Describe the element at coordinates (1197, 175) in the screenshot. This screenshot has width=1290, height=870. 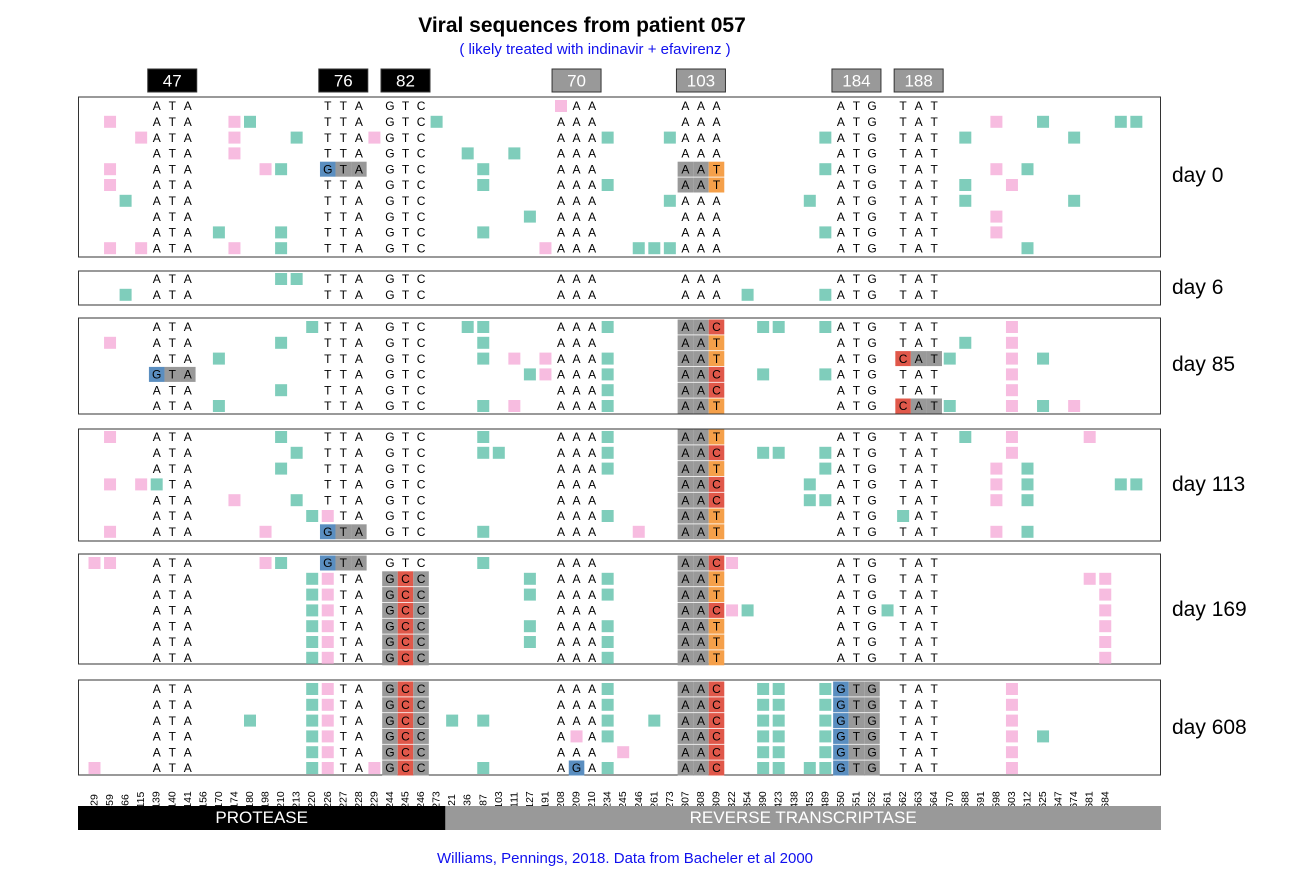
I see `day-label-day-0: day 0` at that location.